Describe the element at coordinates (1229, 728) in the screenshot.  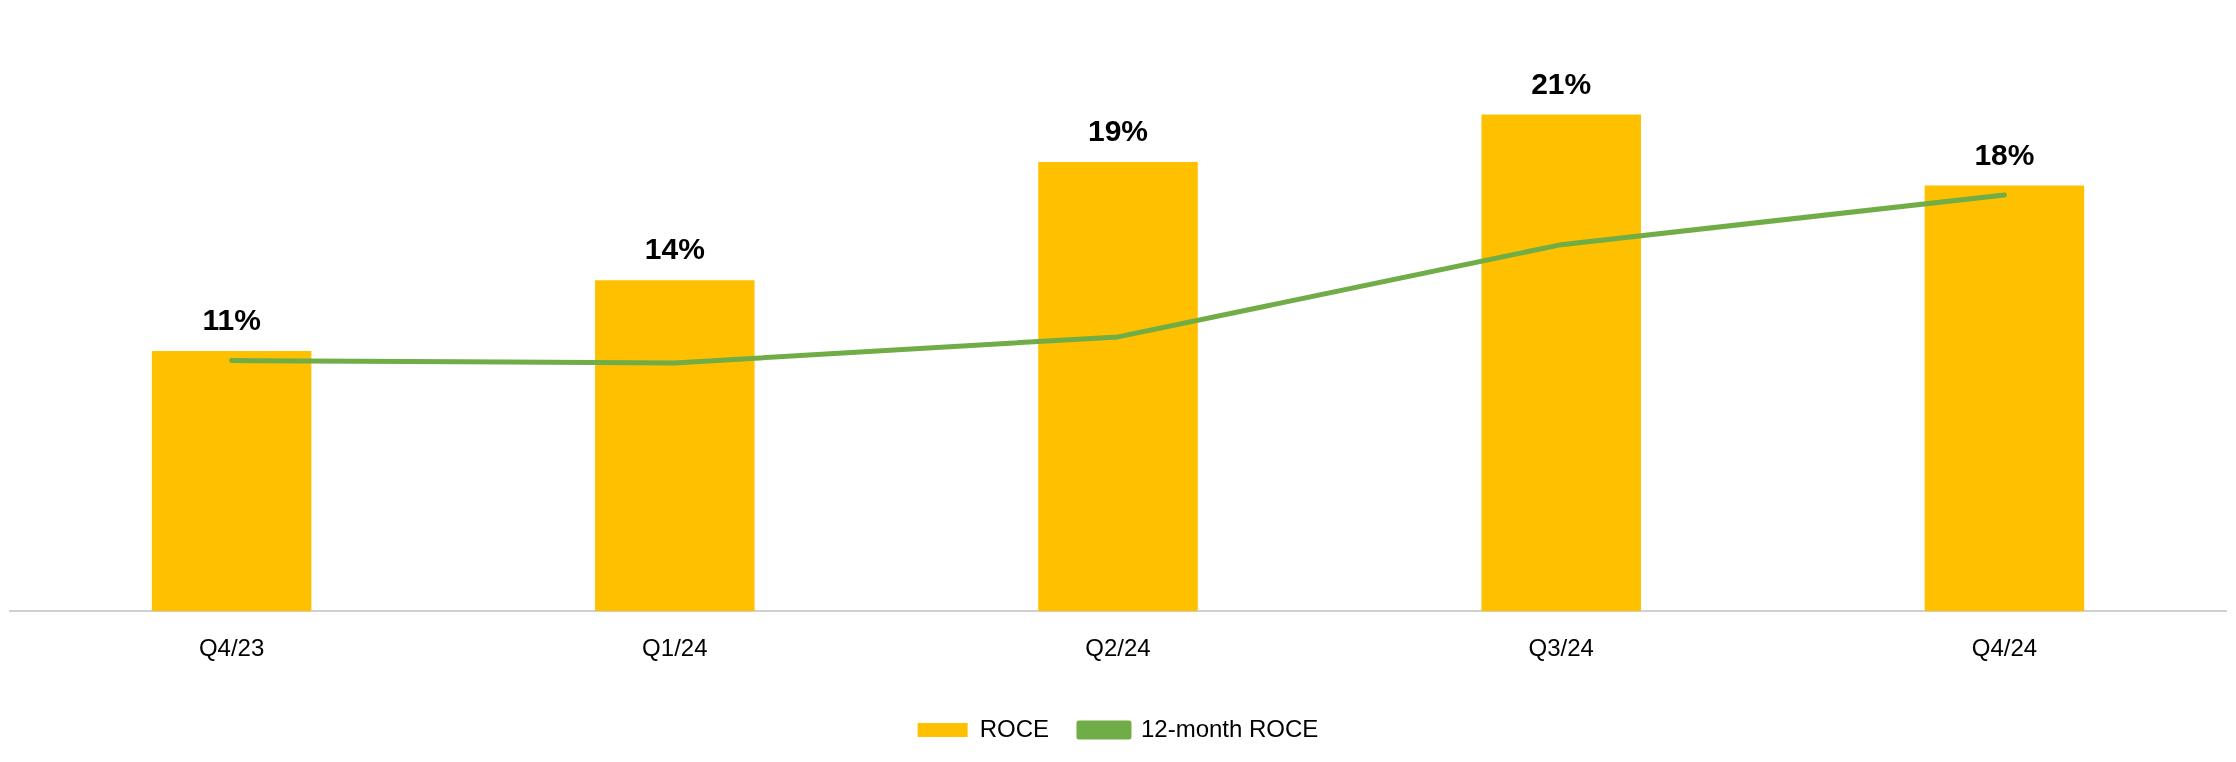
I see `legend-label: 12-month ROCE` at that location.